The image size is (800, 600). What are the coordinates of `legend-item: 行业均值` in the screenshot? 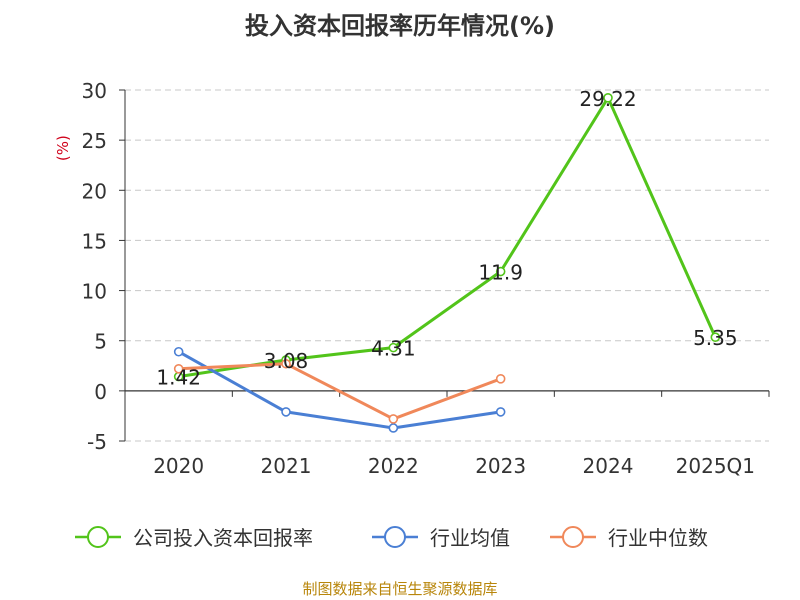 It's located at (441, 538).